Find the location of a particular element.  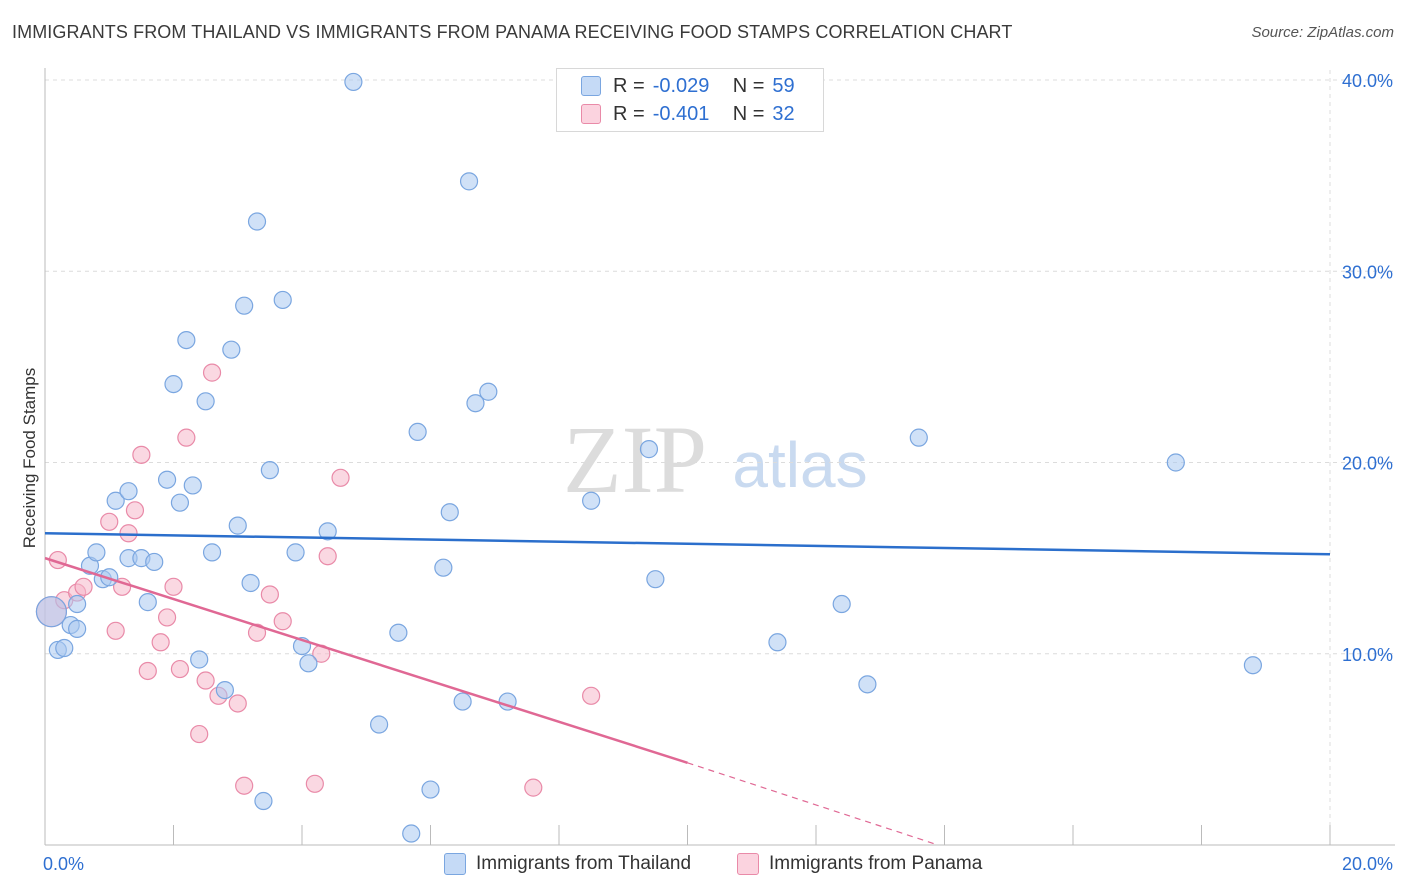

legend-item-thailand: Immigrants from Thailand is located at coordinates (567, 864).